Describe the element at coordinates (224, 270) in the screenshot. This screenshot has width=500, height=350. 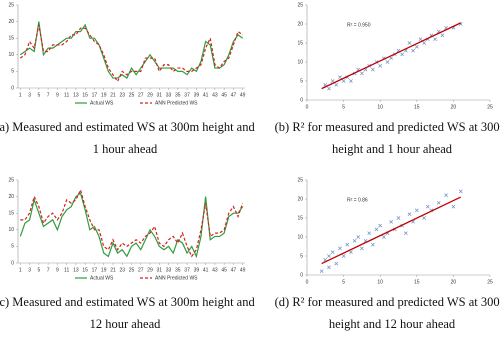
I see `x-tick-label: 45` at that location.